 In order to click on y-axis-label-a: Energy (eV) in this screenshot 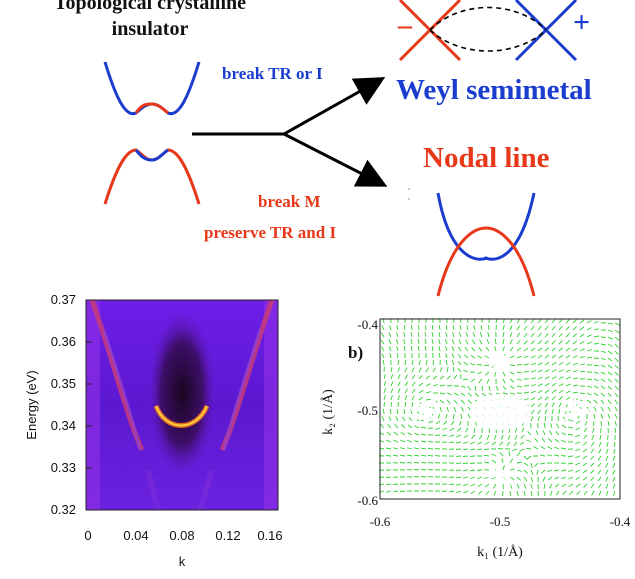, I will do `click(31, 404)`.